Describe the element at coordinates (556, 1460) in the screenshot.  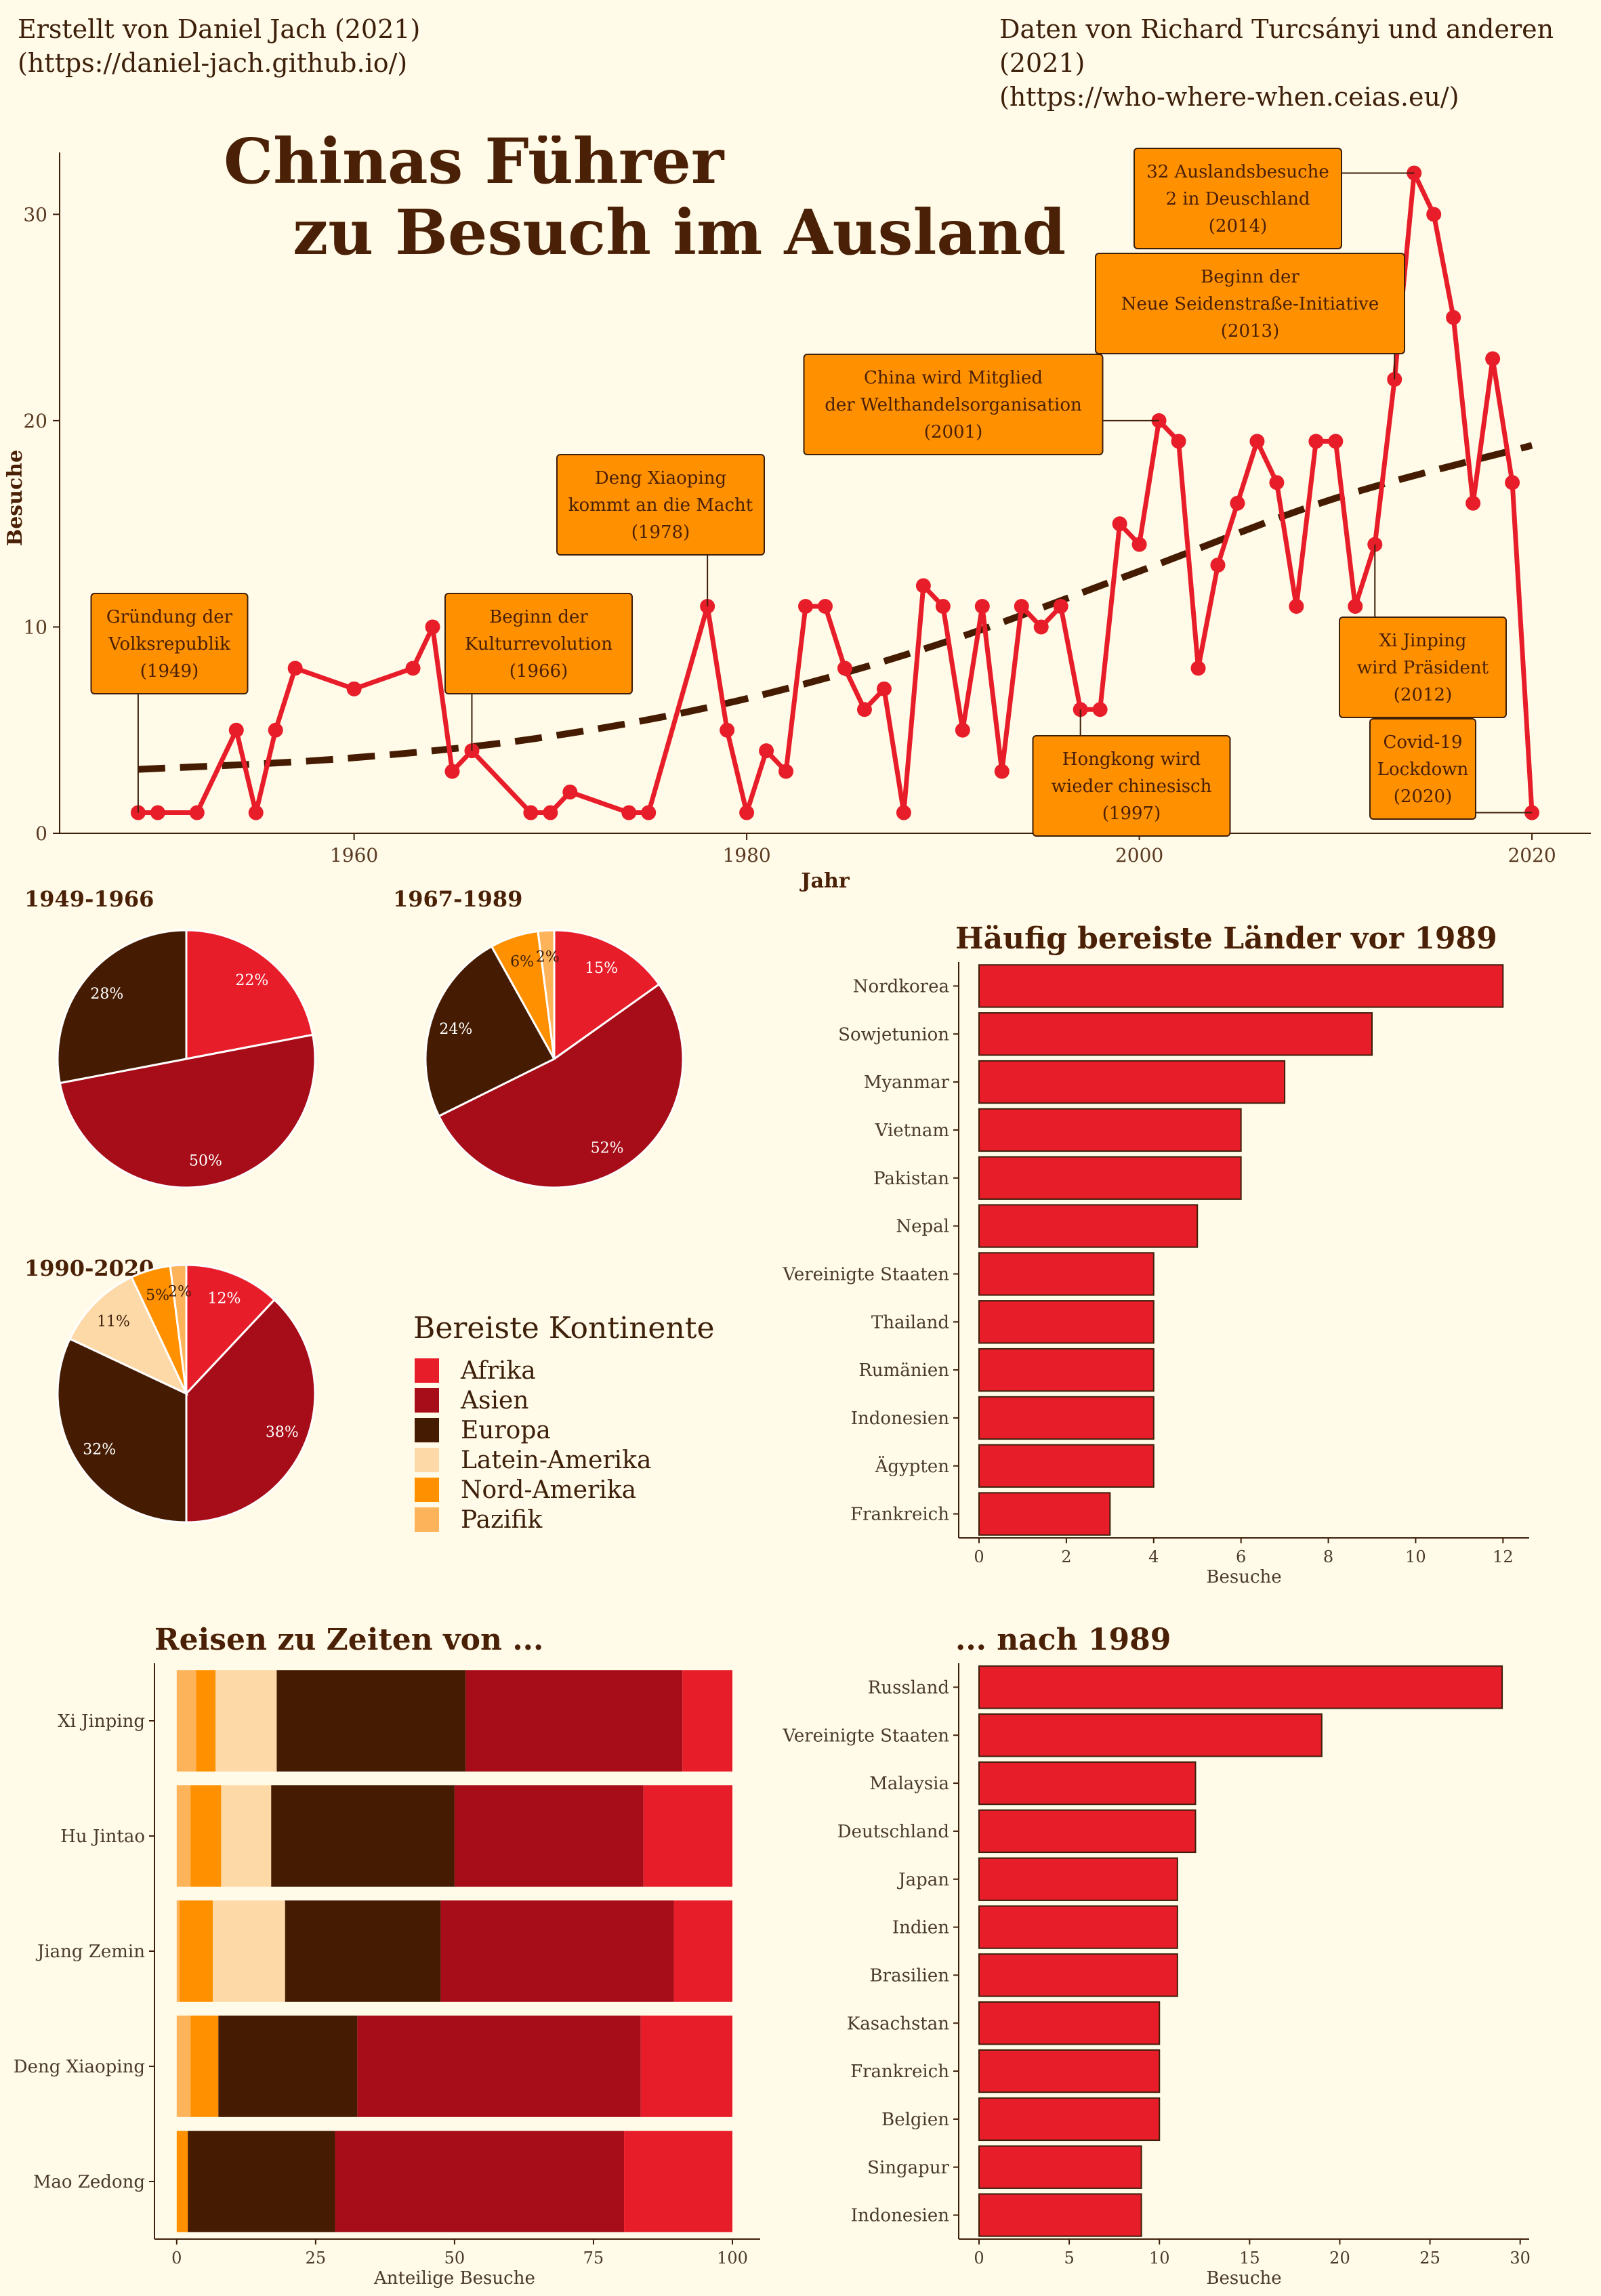
I see `legend-label: Latein-Amerika` at that location.